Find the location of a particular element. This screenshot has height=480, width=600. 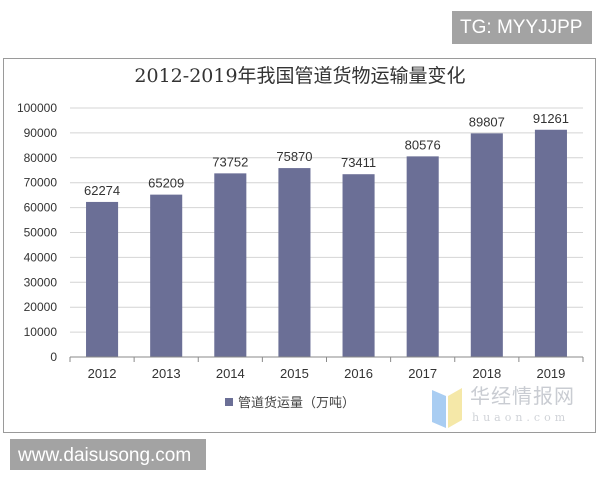

x-tick-label: 2017 is located at coordinates (422, 373).